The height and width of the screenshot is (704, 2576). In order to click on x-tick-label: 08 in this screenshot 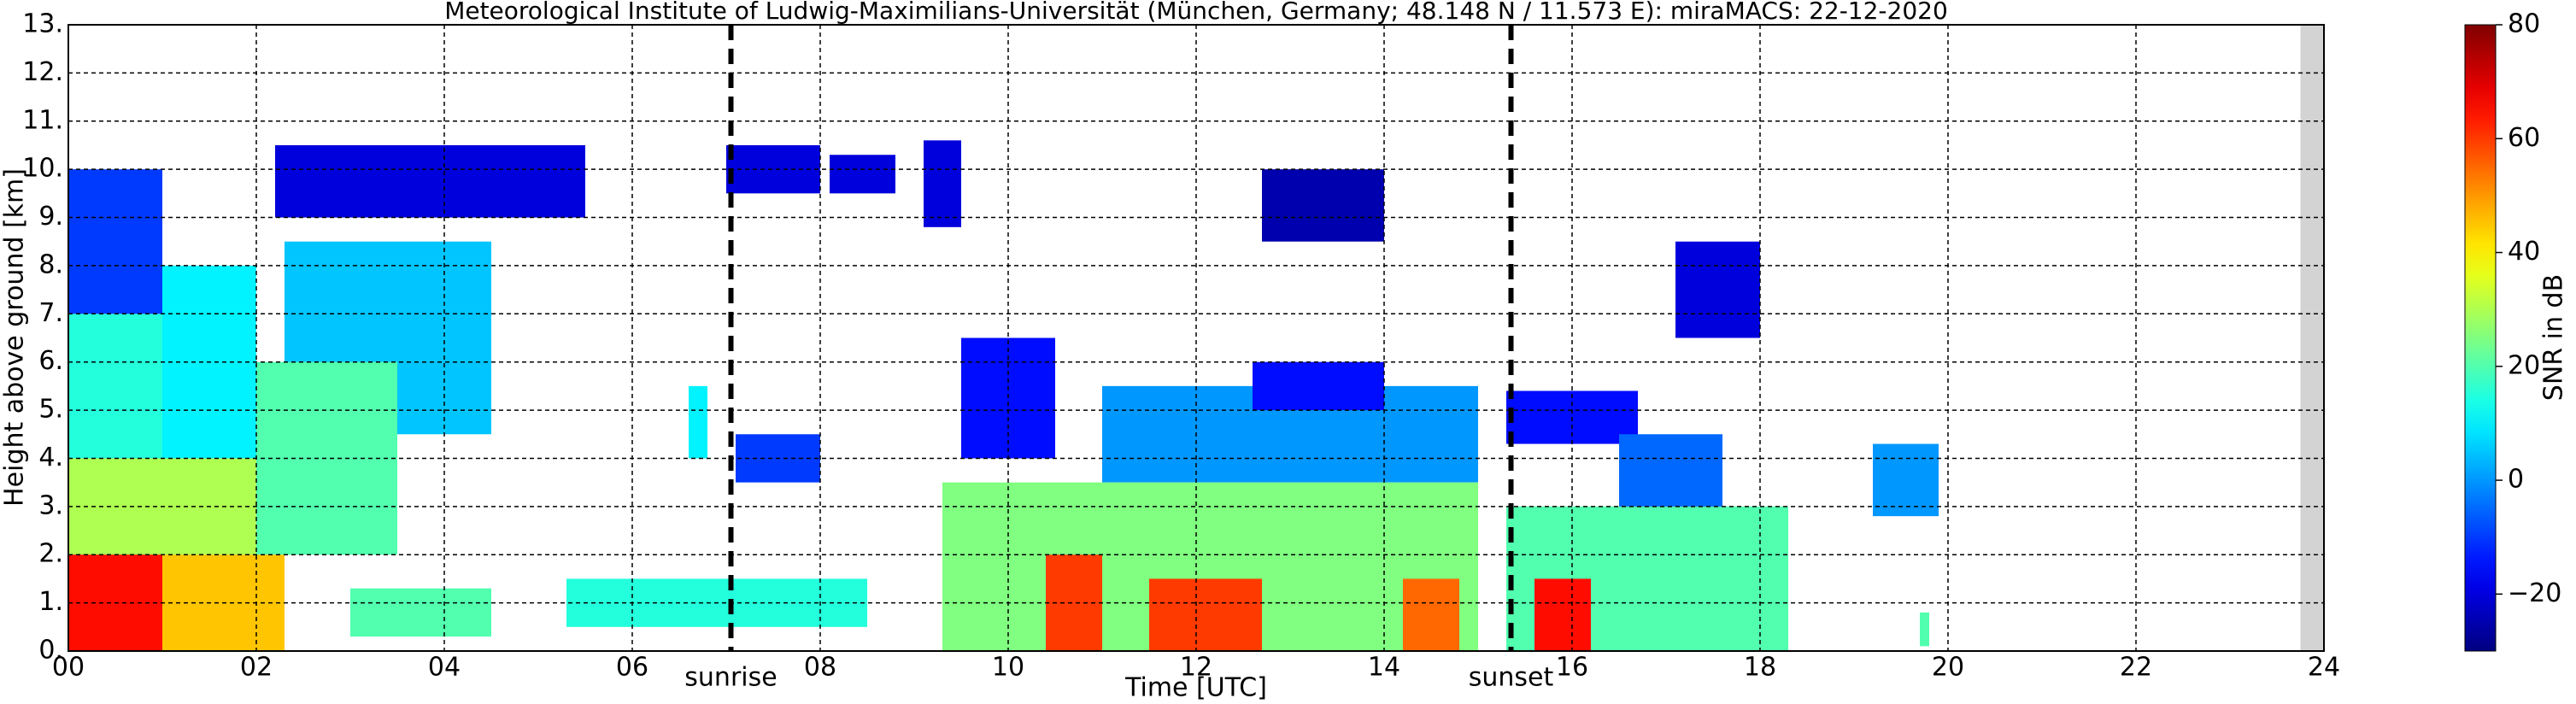, I will do `click(820, 668)`.